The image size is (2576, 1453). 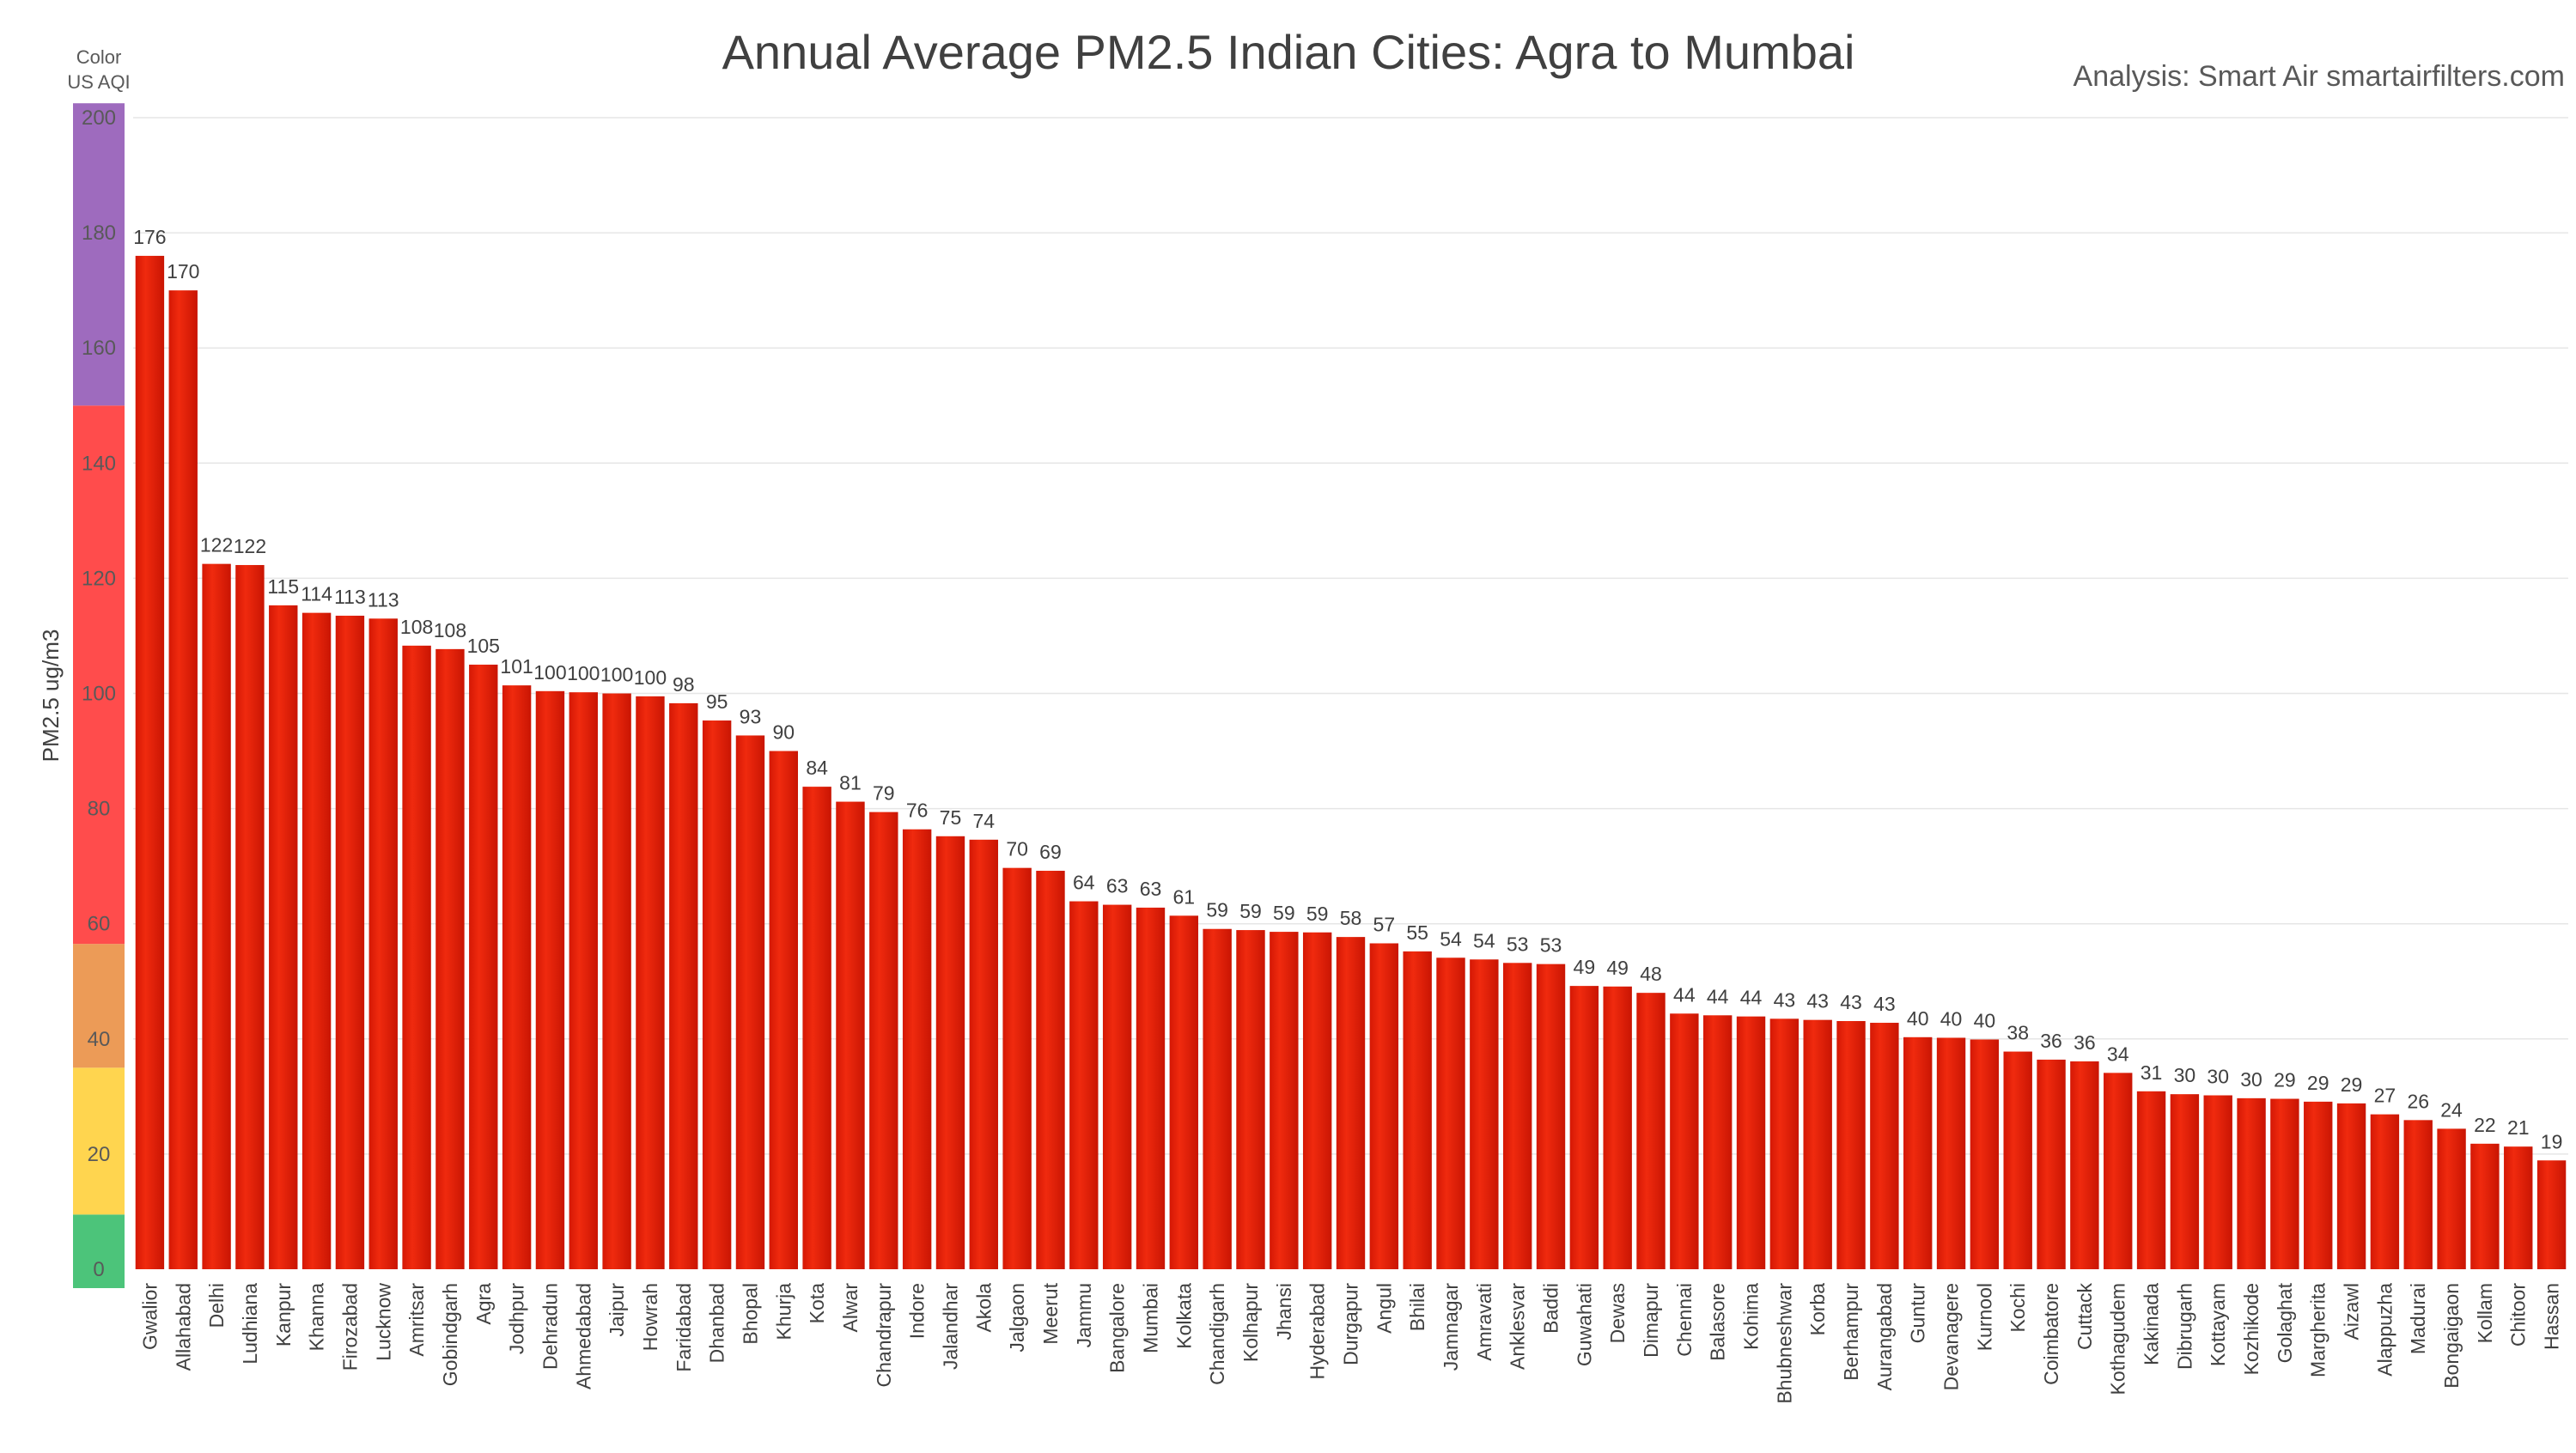 What do you see at coordinates (2084, 1165) in the screenshot?
I see `bar-cuttack` at bounding box center [2084, 1165].